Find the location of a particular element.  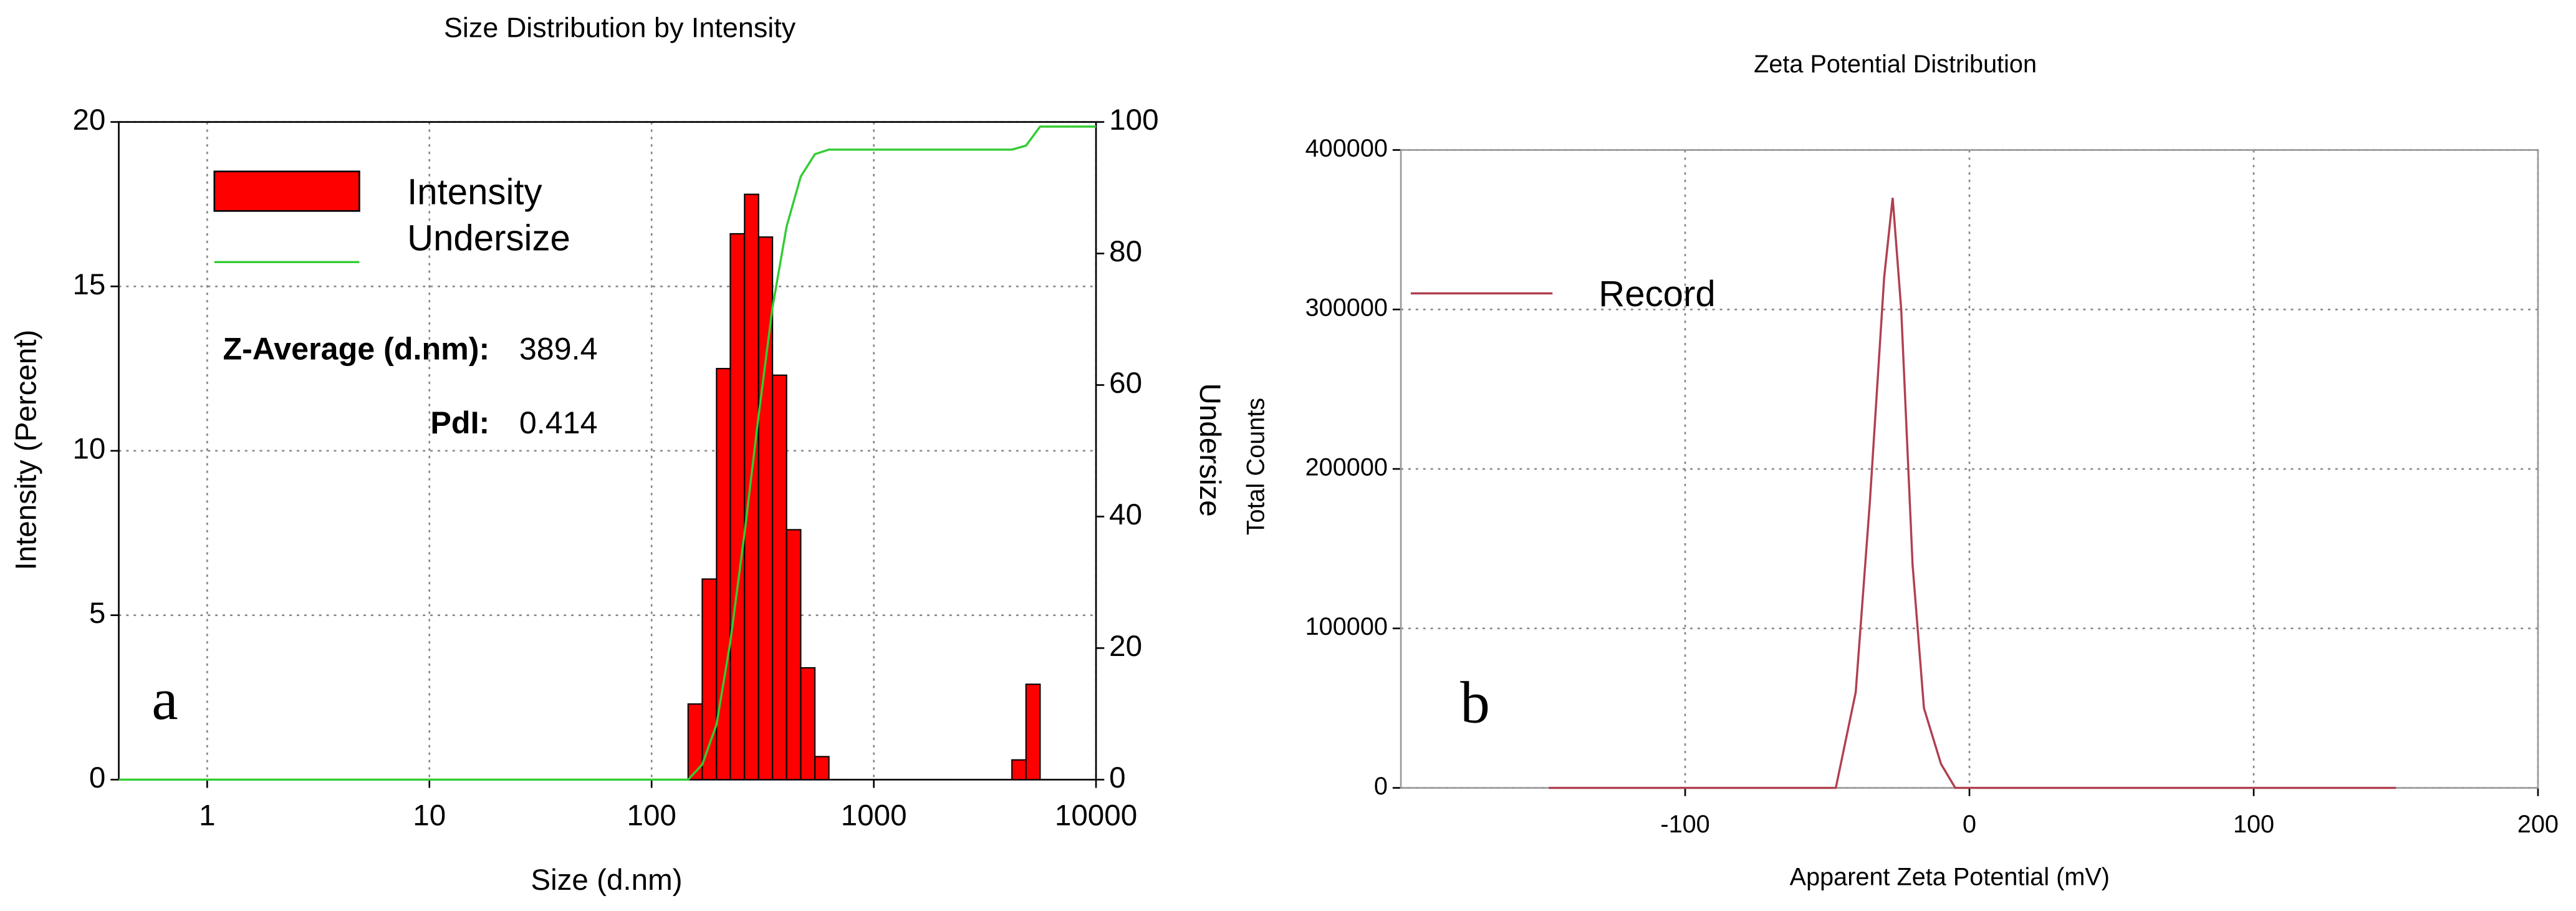

pdi-label: PdI: is located at coordinates (459, 423).